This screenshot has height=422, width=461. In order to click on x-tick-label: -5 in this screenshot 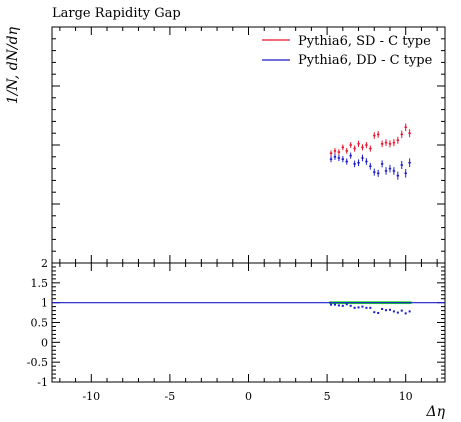, I will do `click(170, 396)`.